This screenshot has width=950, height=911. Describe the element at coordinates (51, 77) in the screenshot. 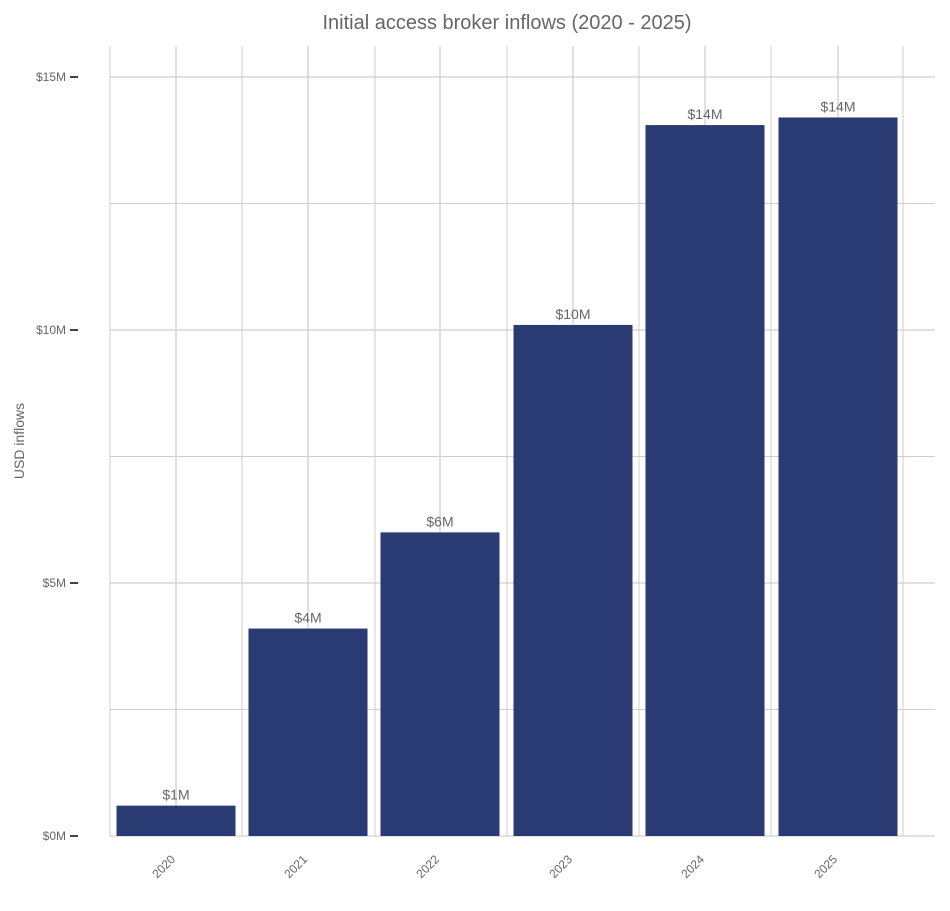

I see `y-tick-label: $15M` at that location.